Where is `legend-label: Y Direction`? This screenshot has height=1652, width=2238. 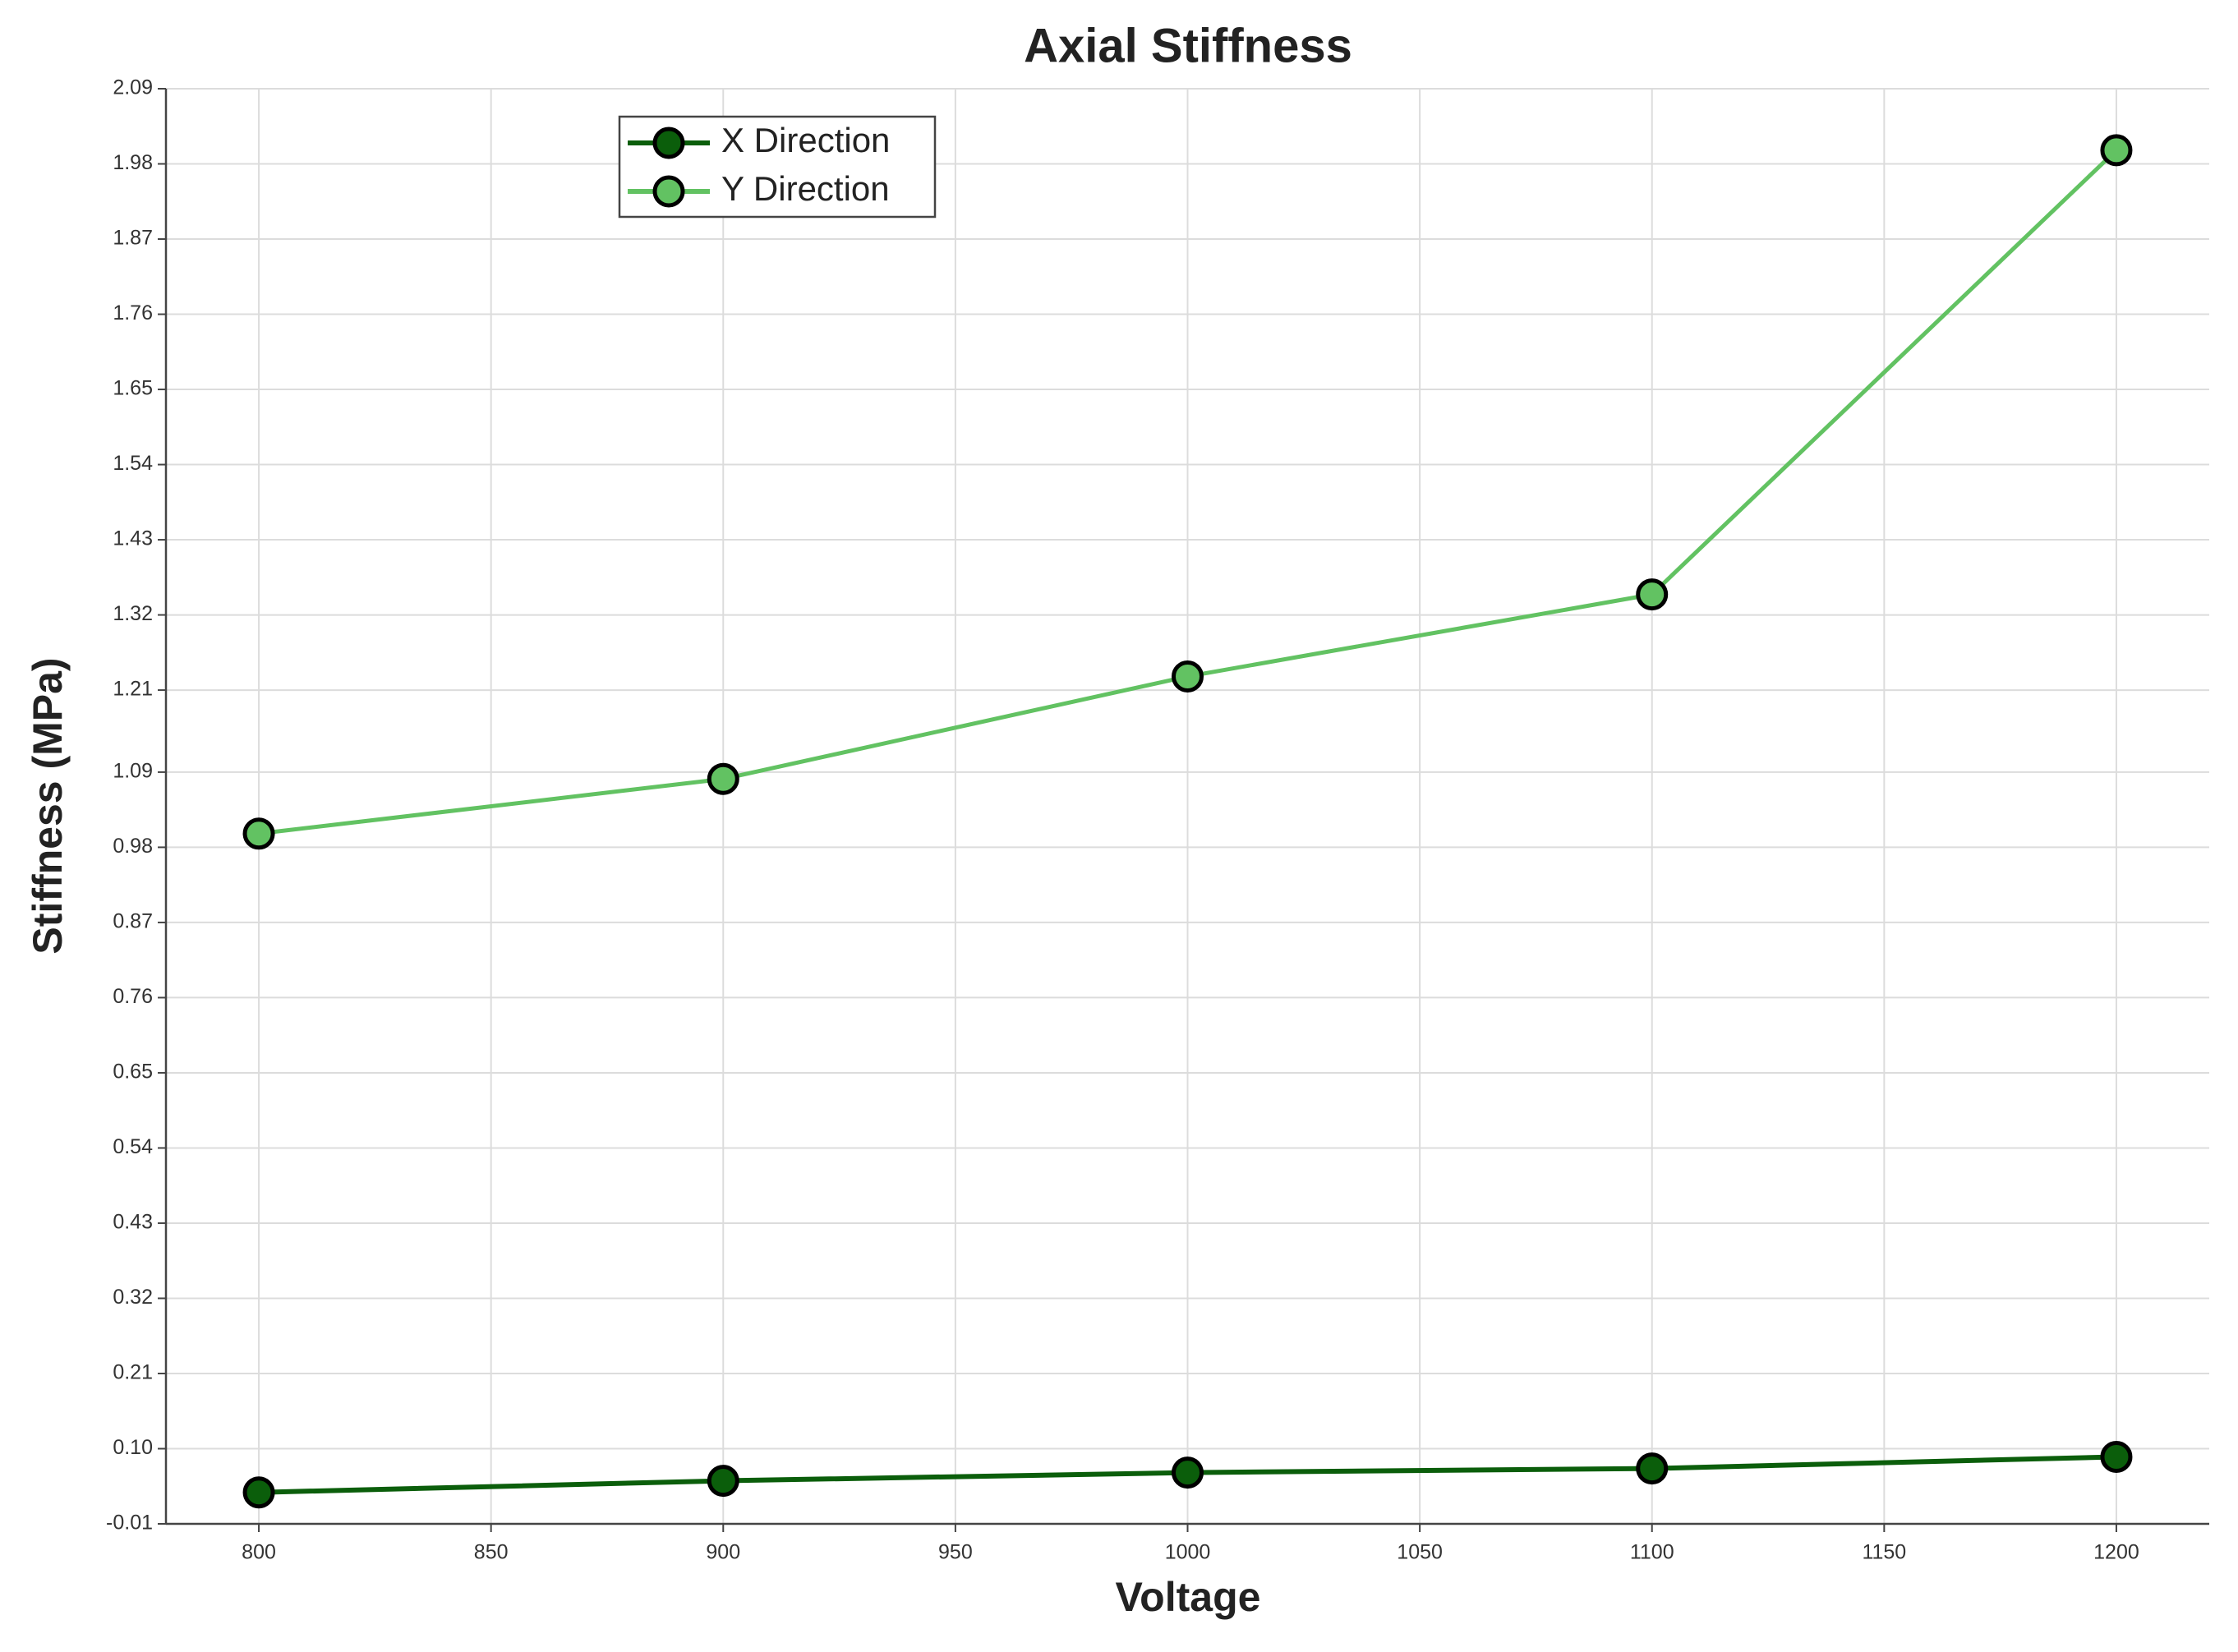
legend-label: Y Direction is located at coordinates (805, 189).